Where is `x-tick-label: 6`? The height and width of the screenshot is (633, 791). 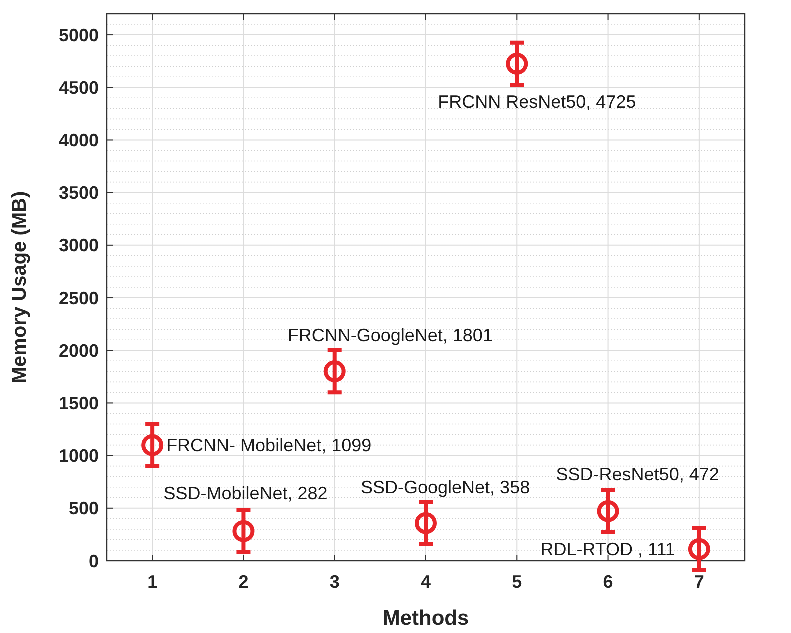 x-tick-label: 6 is located at coordinates (608, 582).